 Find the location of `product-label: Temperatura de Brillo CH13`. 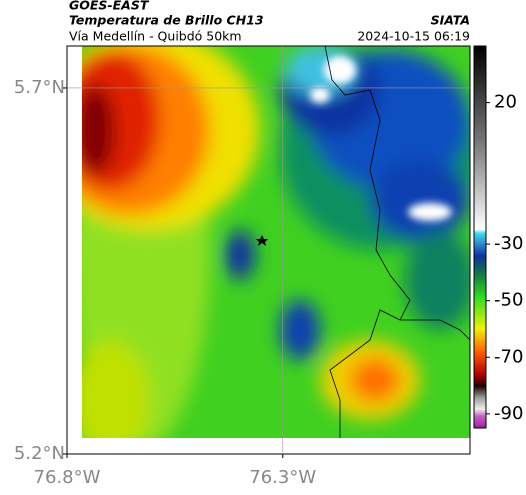

product-label: Temperatura de Brillo CH13 is located at coordinates (166, 20).